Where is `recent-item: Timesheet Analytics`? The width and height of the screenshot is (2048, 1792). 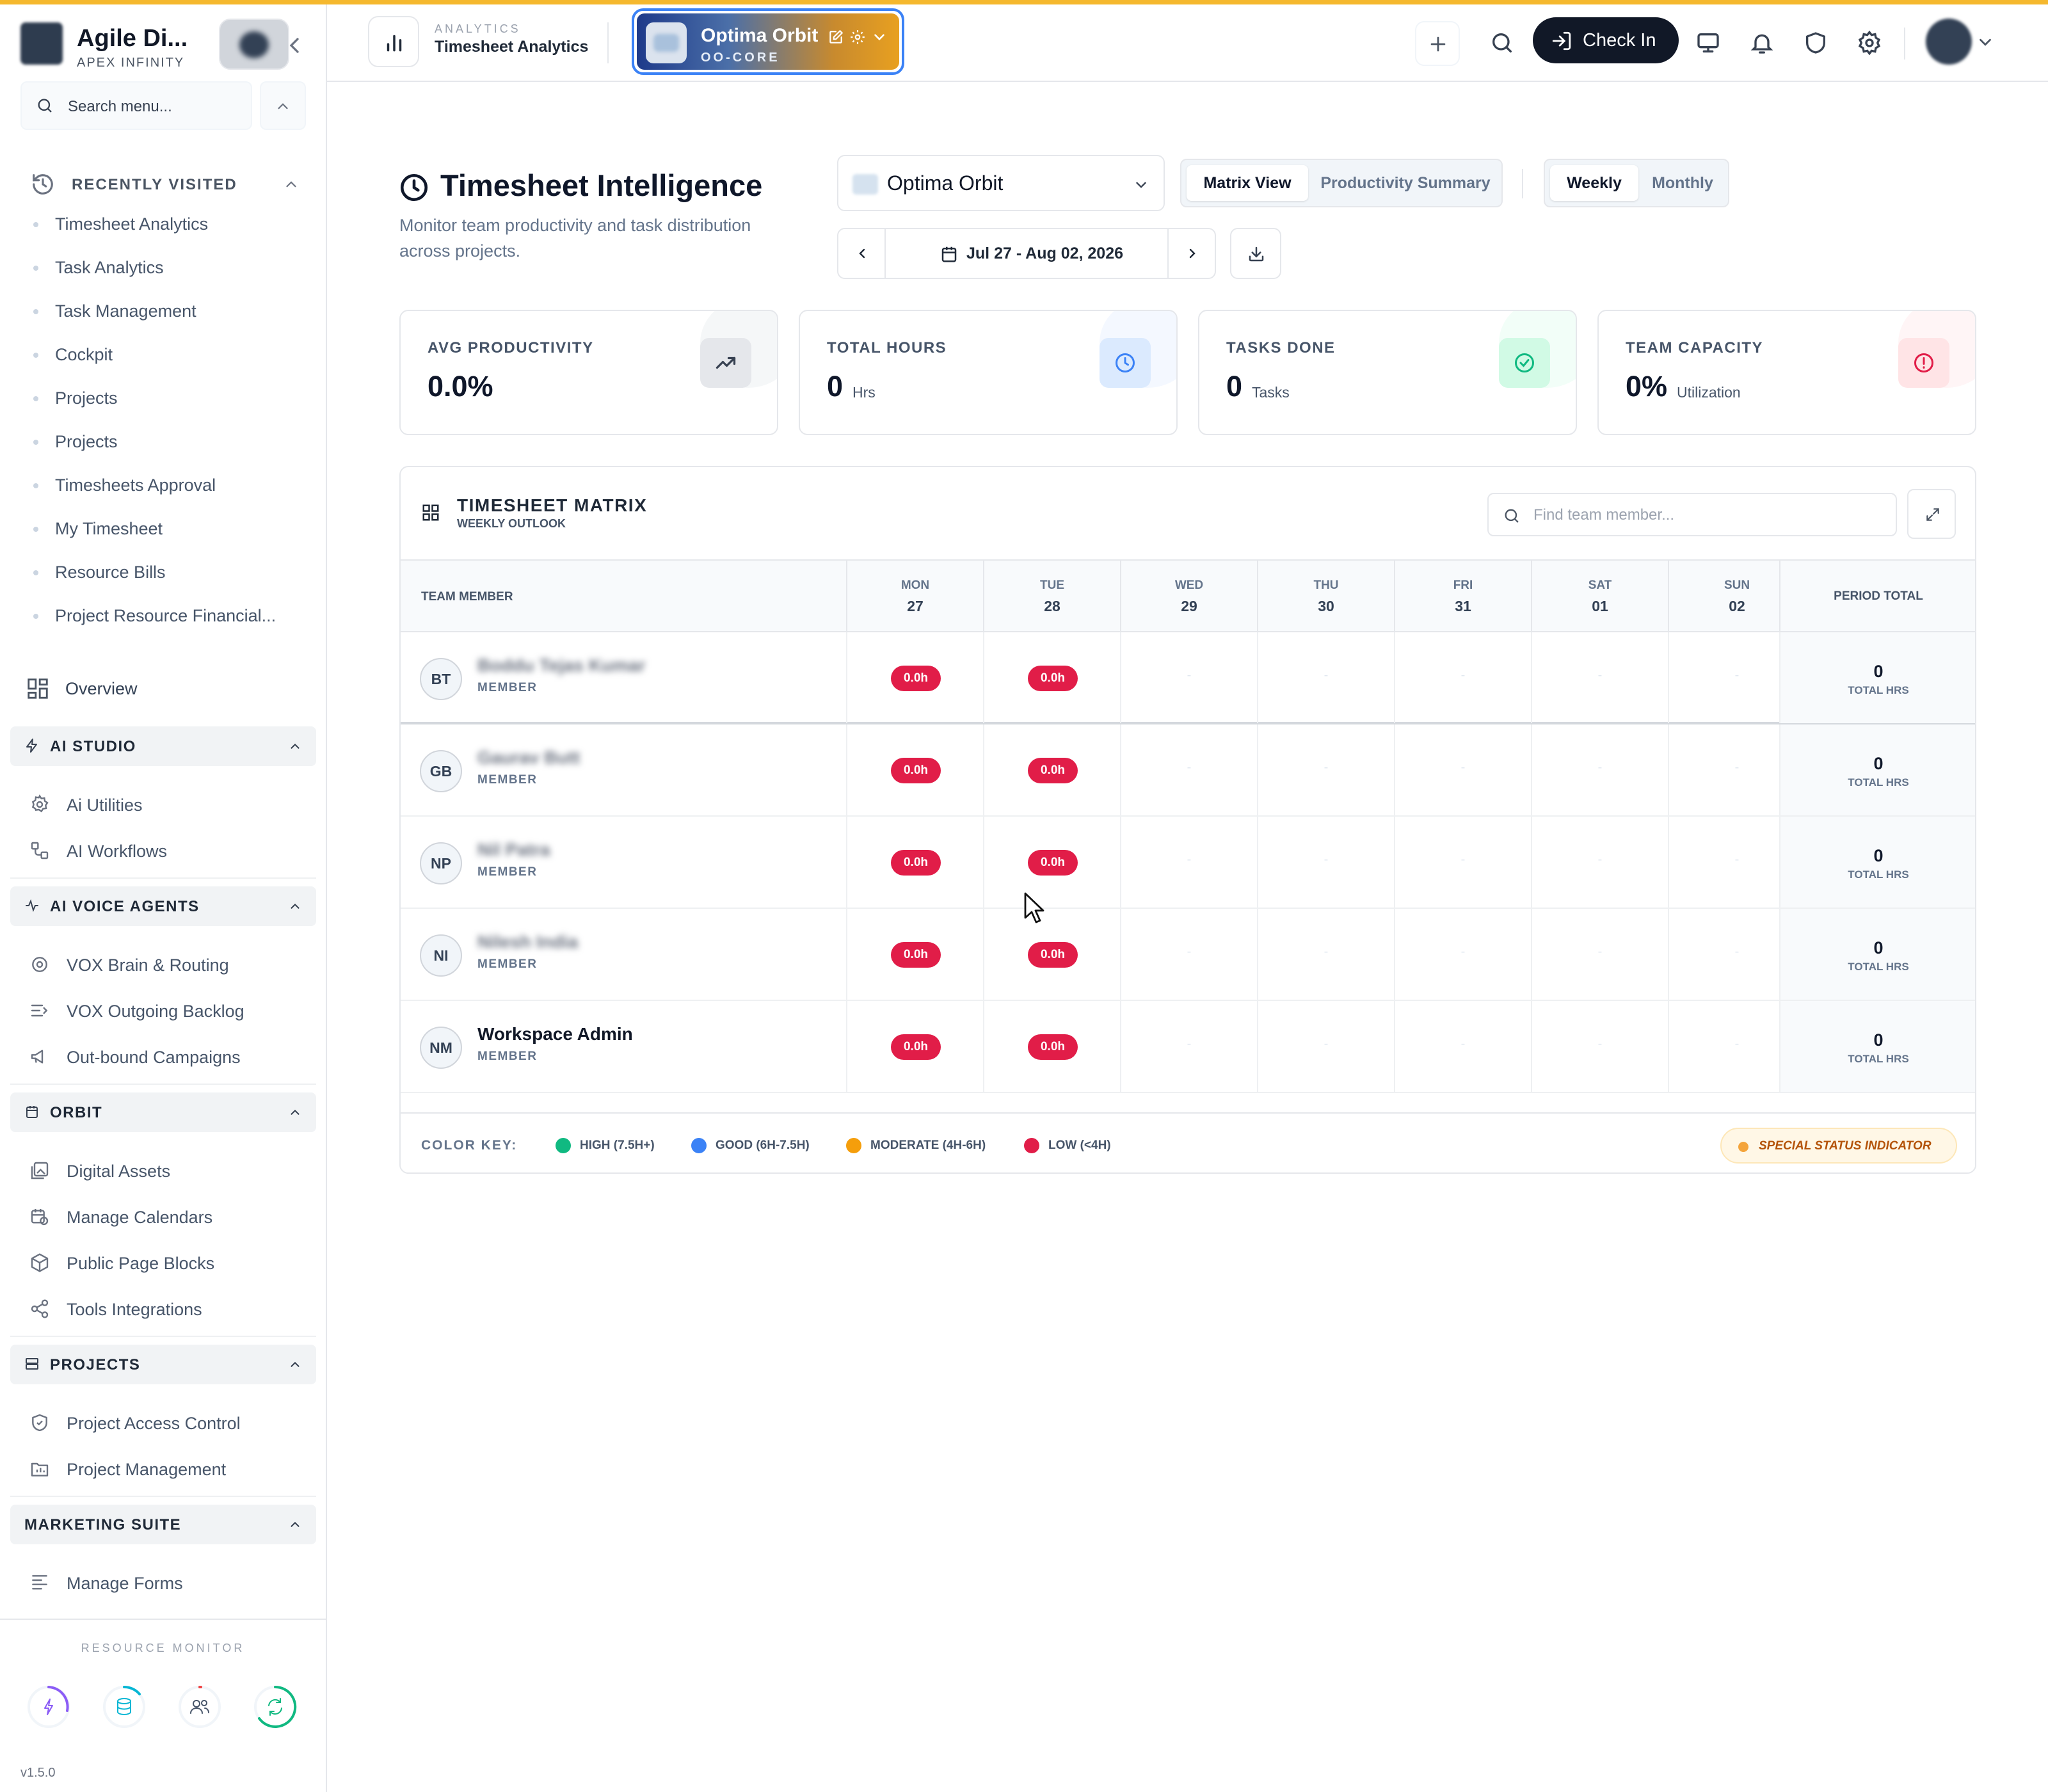
recent-item: Timesheet Analytics is located at coordinates (167, 231).